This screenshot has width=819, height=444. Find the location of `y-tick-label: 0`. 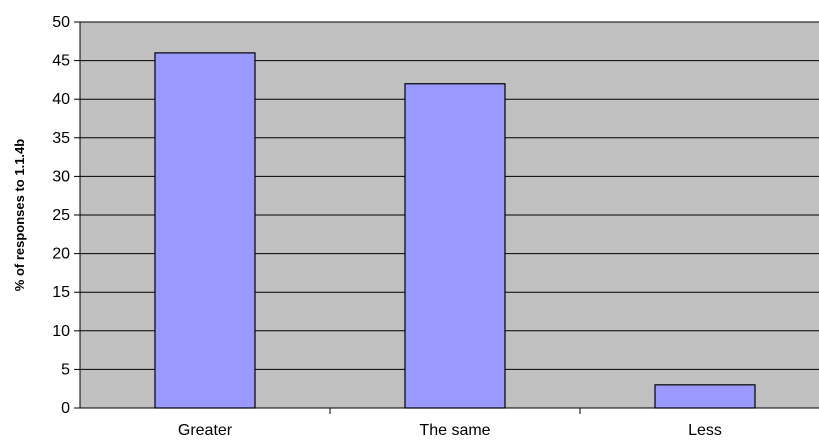

y-tick-label: 0 is located at coordinates (65, 408).